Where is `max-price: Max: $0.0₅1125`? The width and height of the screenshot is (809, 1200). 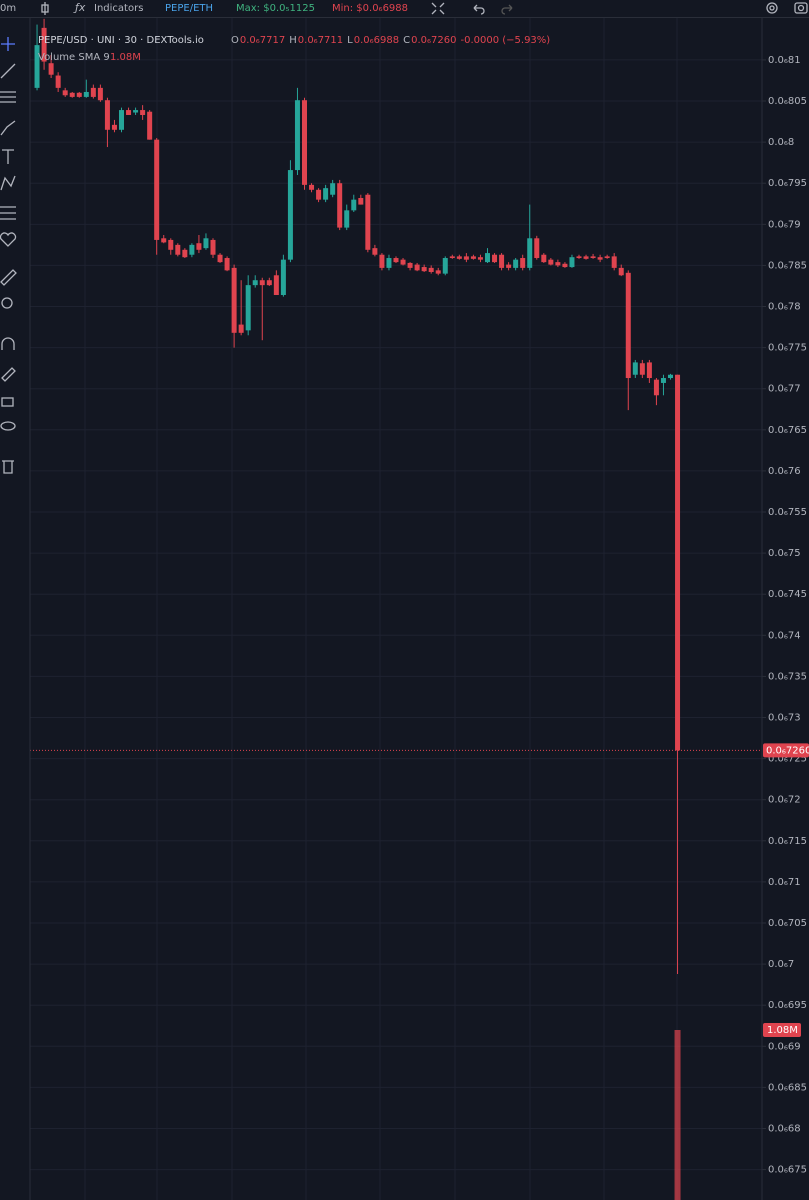
max-price: Max: $0.0₅1125 is located at coordinates (275, 8).